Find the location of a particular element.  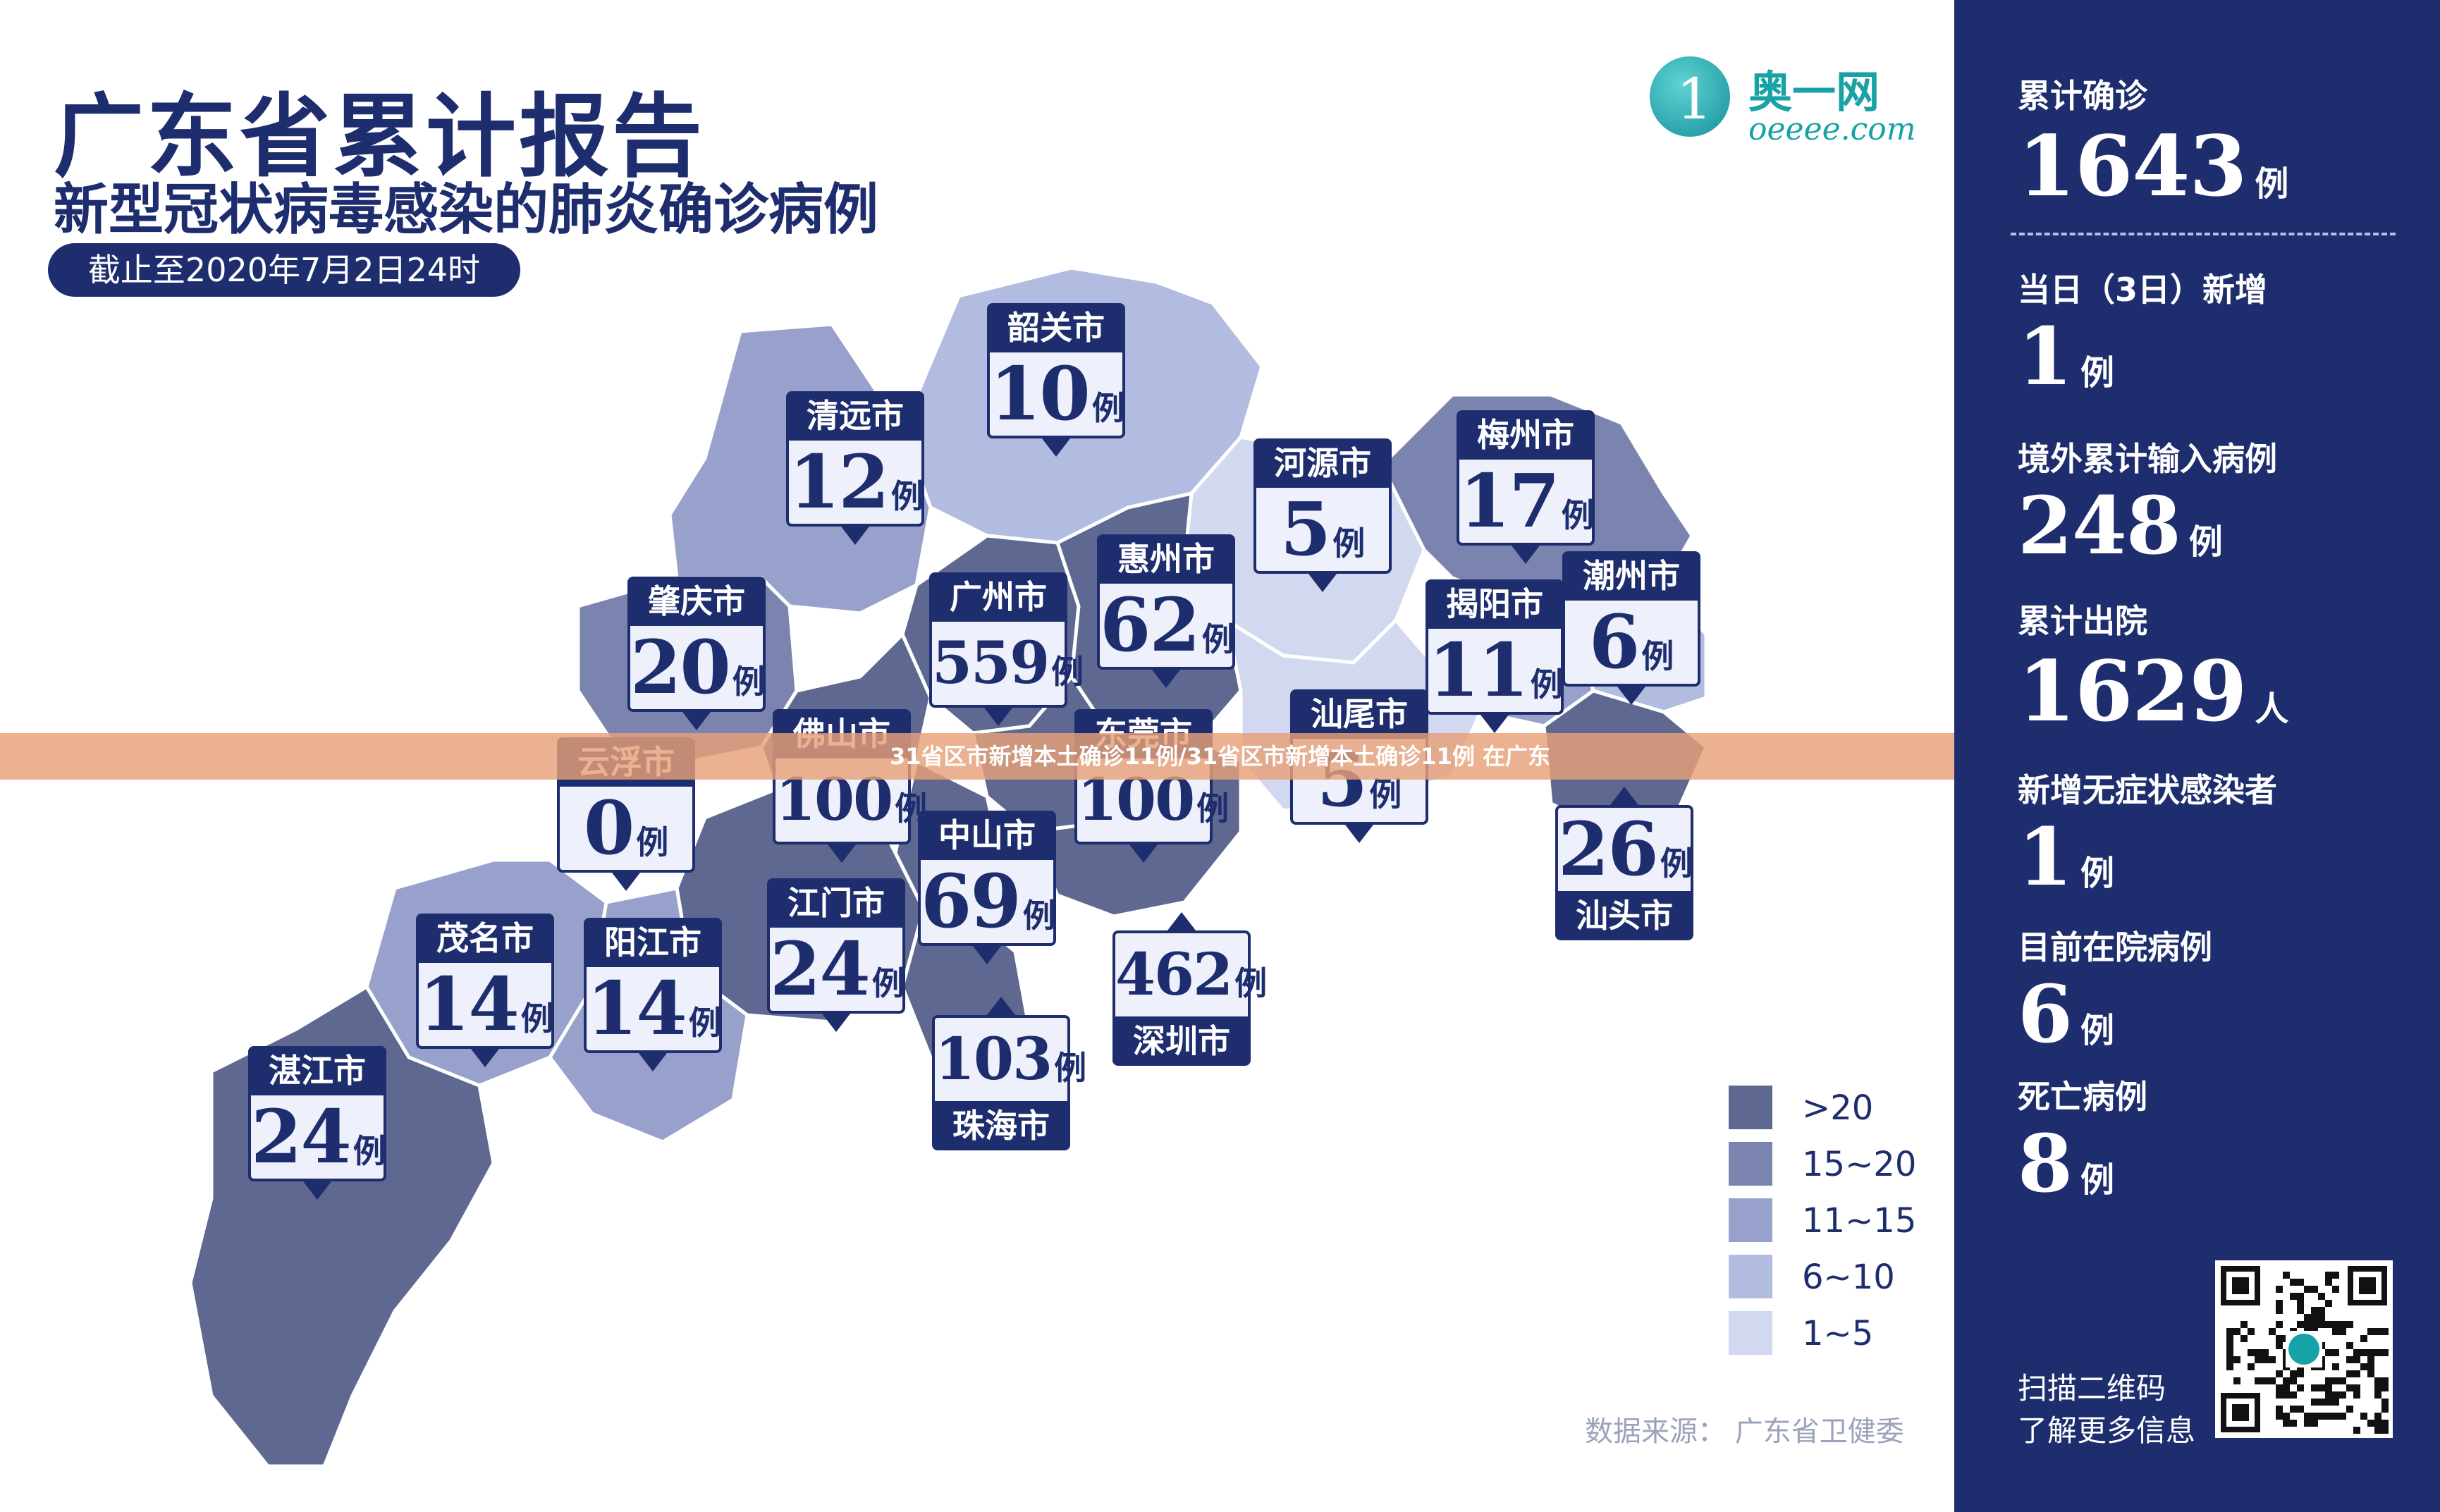

stat-label: 新增无症状感染者 is located at coordinates (2147, 790).